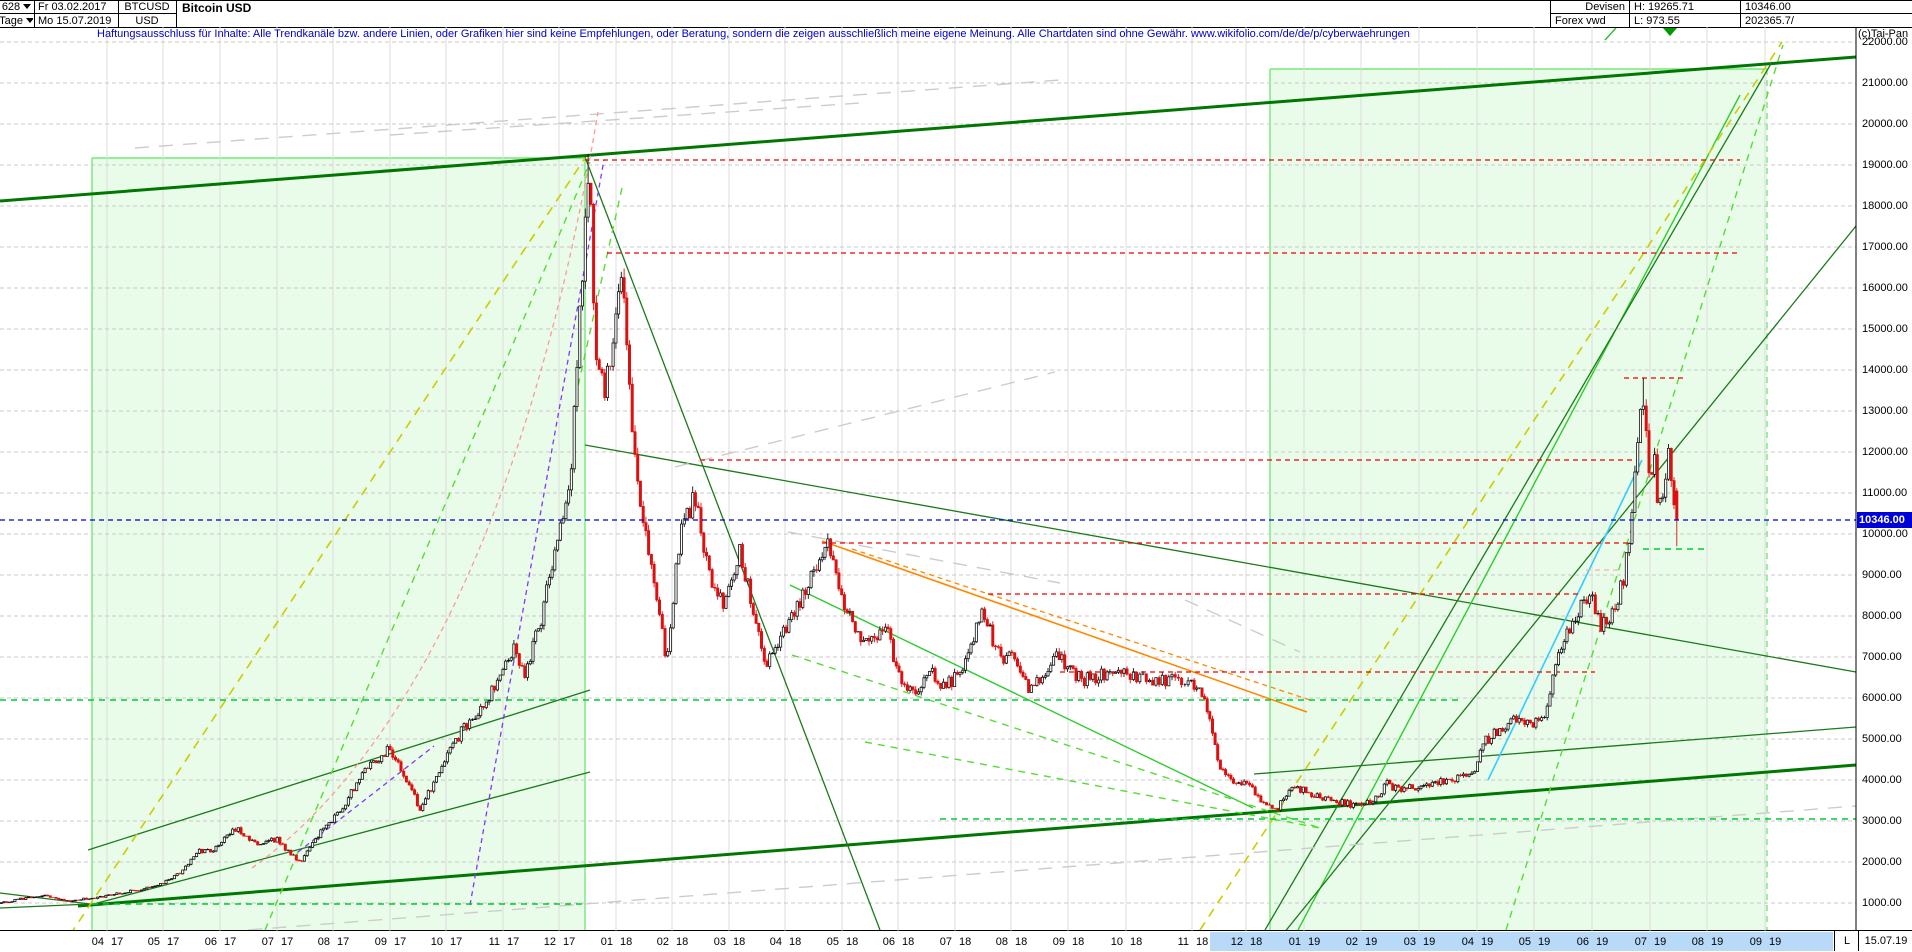  Describe the element at coordinates (1885, 941) in the screenshot. I see `last-date-label: 15.07.19` at that location.